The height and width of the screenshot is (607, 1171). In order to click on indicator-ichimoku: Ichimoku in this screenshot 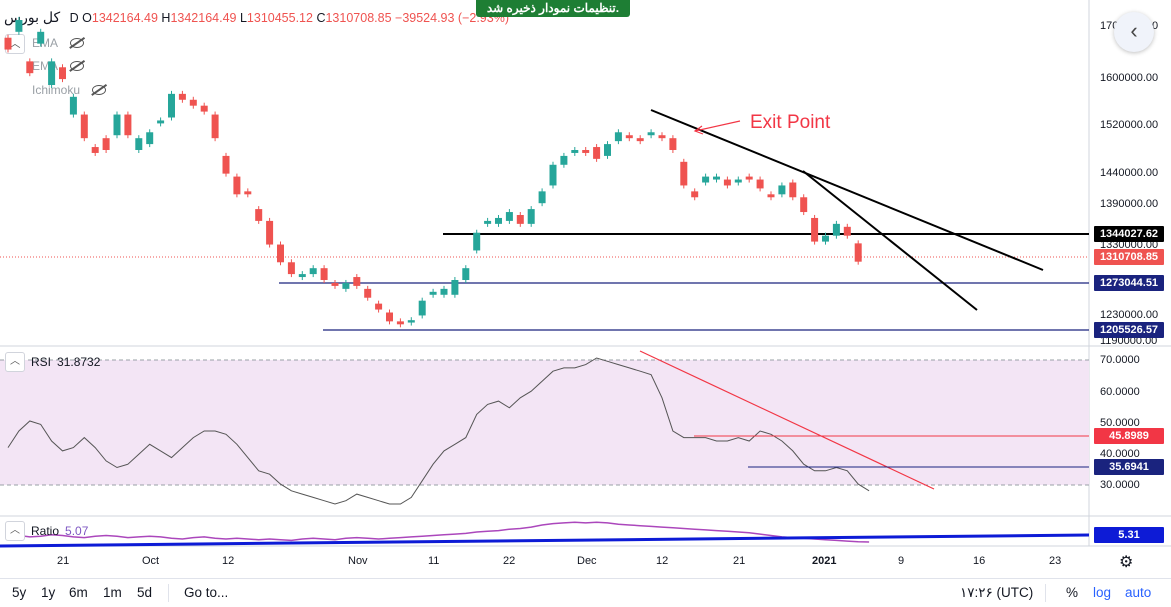, I will do `click(69, 90)`.